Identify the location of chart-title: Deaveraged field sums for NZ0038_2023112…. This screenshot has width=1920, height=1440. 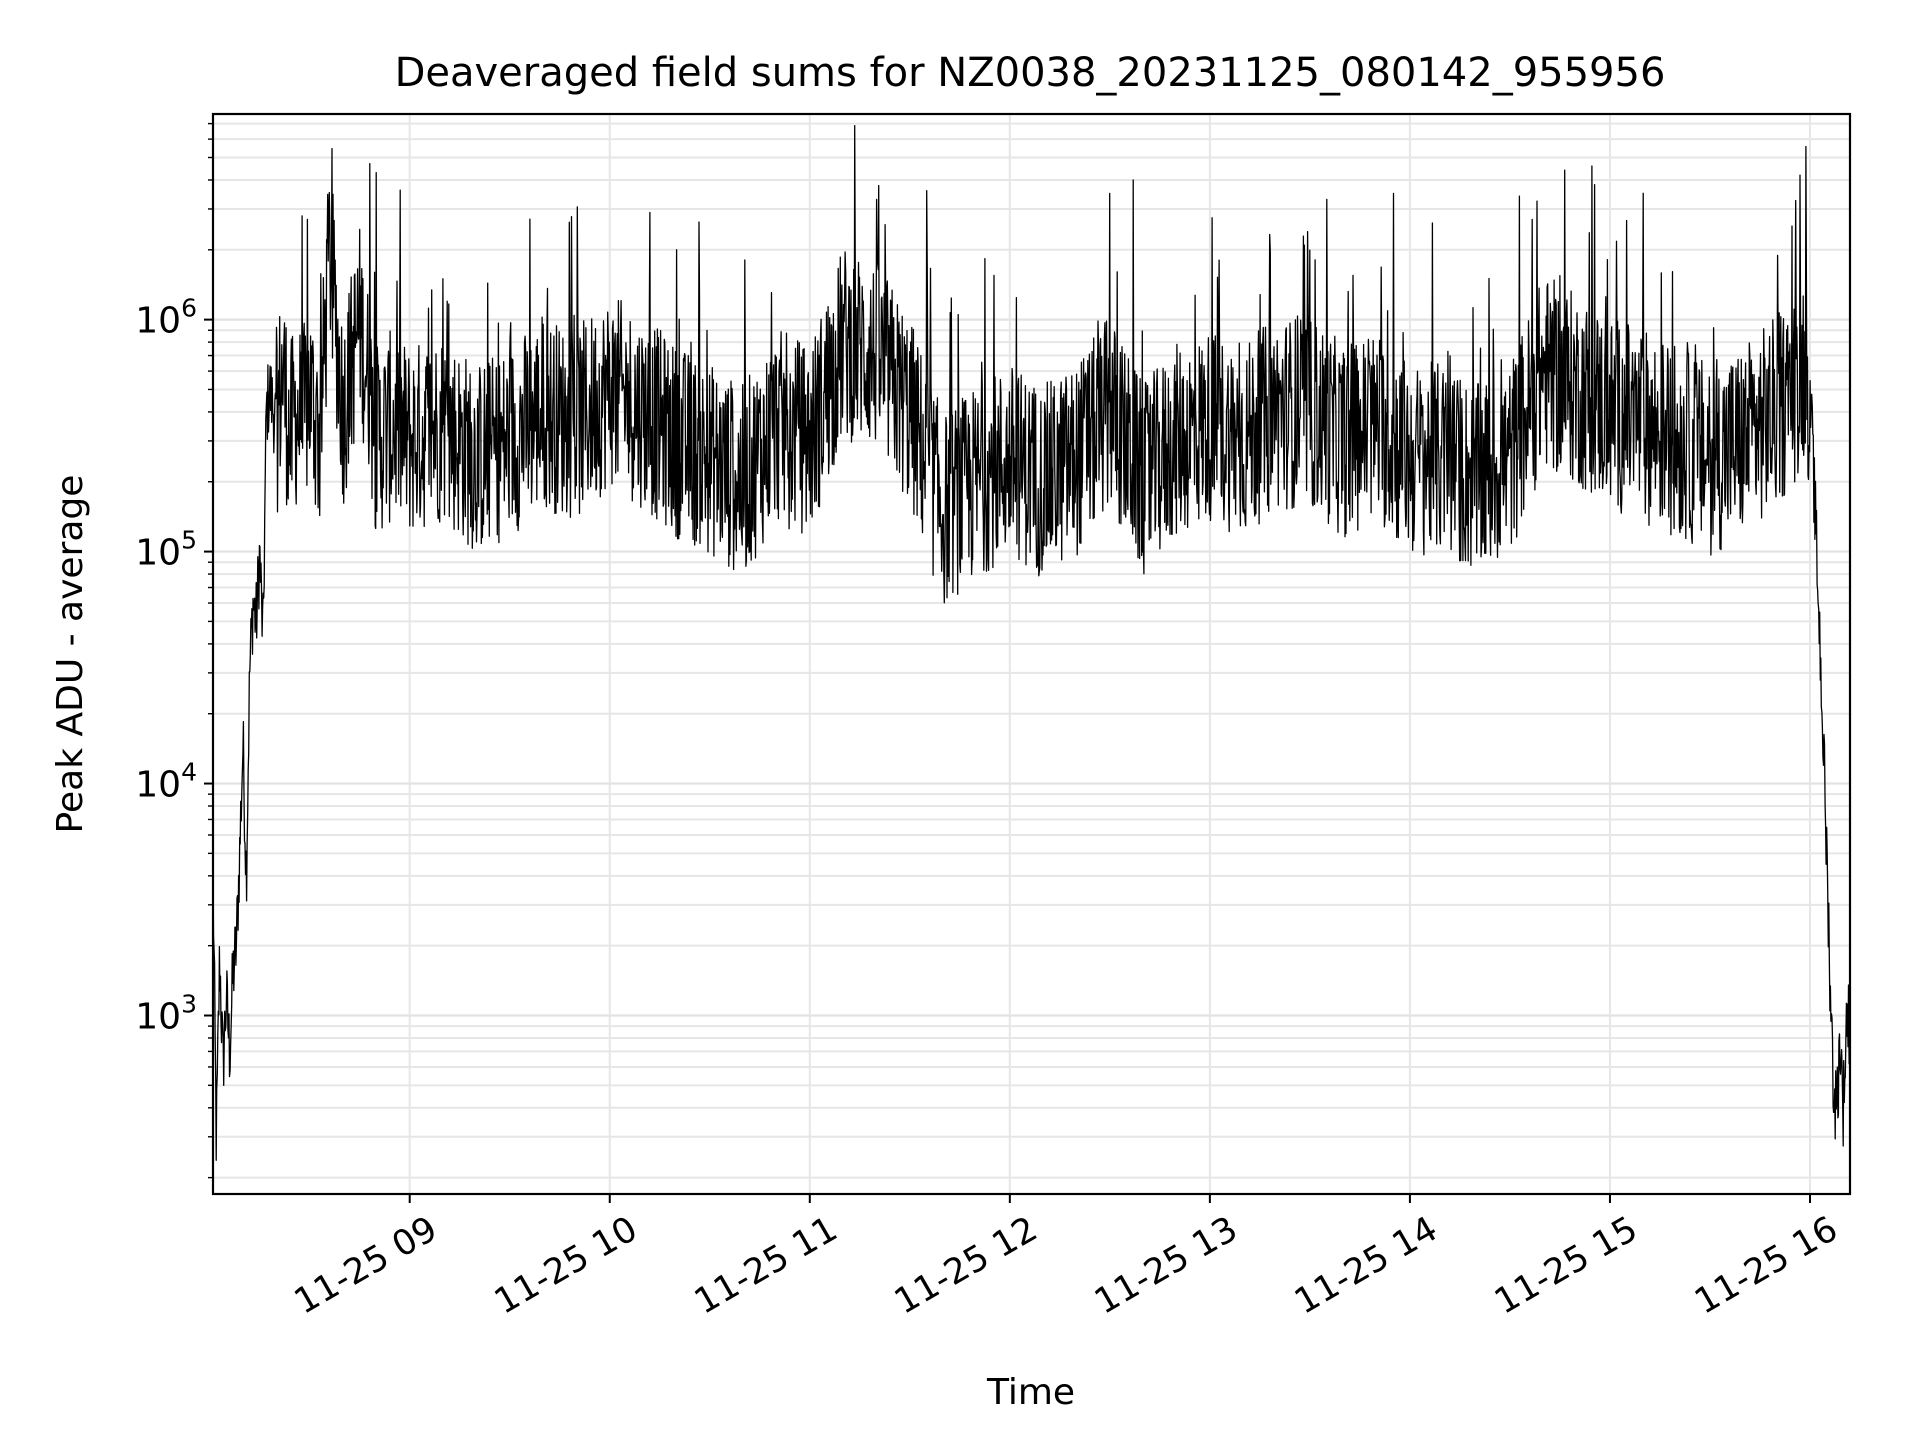
(1030, 73).